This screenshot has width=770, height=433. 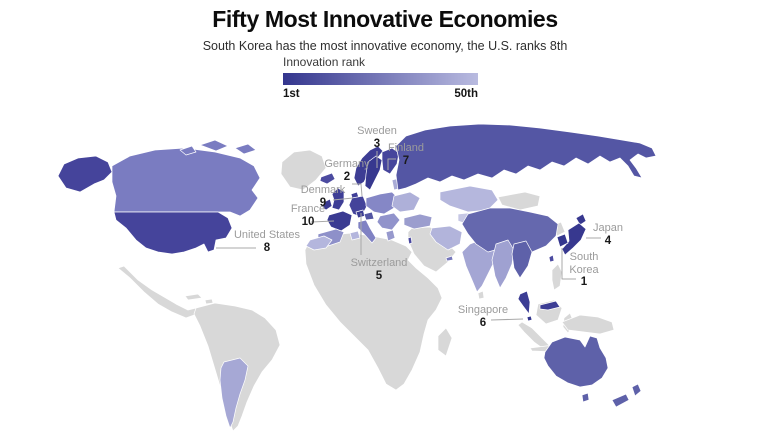 What do you see at coordinates (446, 238) in the screenshot?
I see `region-iran` at bounding box center [446, 238].